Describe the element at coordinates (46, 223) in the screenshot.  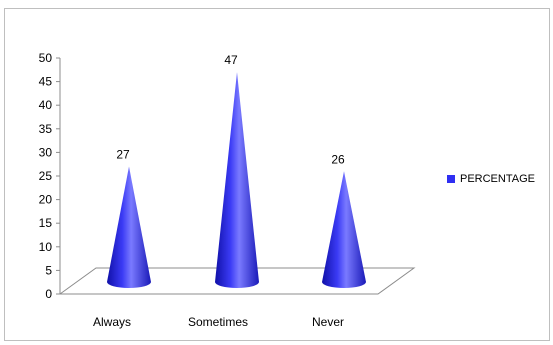
I see `y-tick-label: 15` at that location.